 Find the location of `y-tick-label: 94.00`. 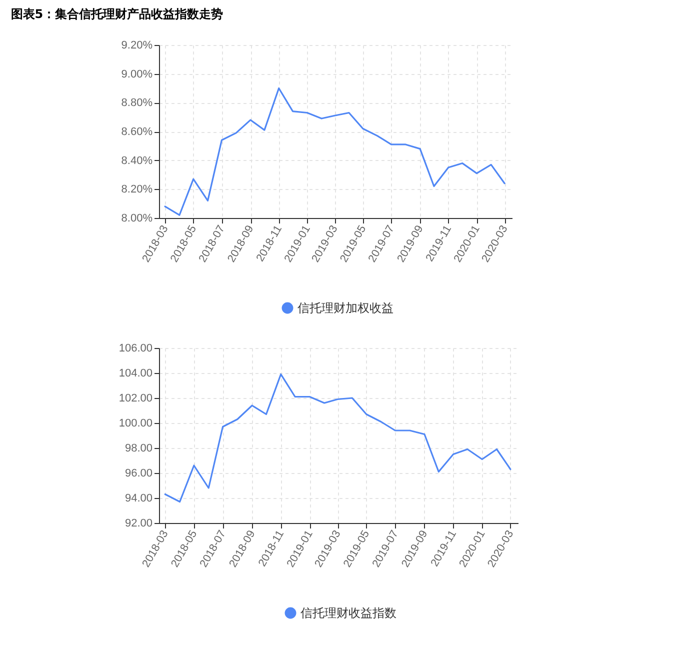

y-tick-label: 94.00 is located at coordinates (138, 498).